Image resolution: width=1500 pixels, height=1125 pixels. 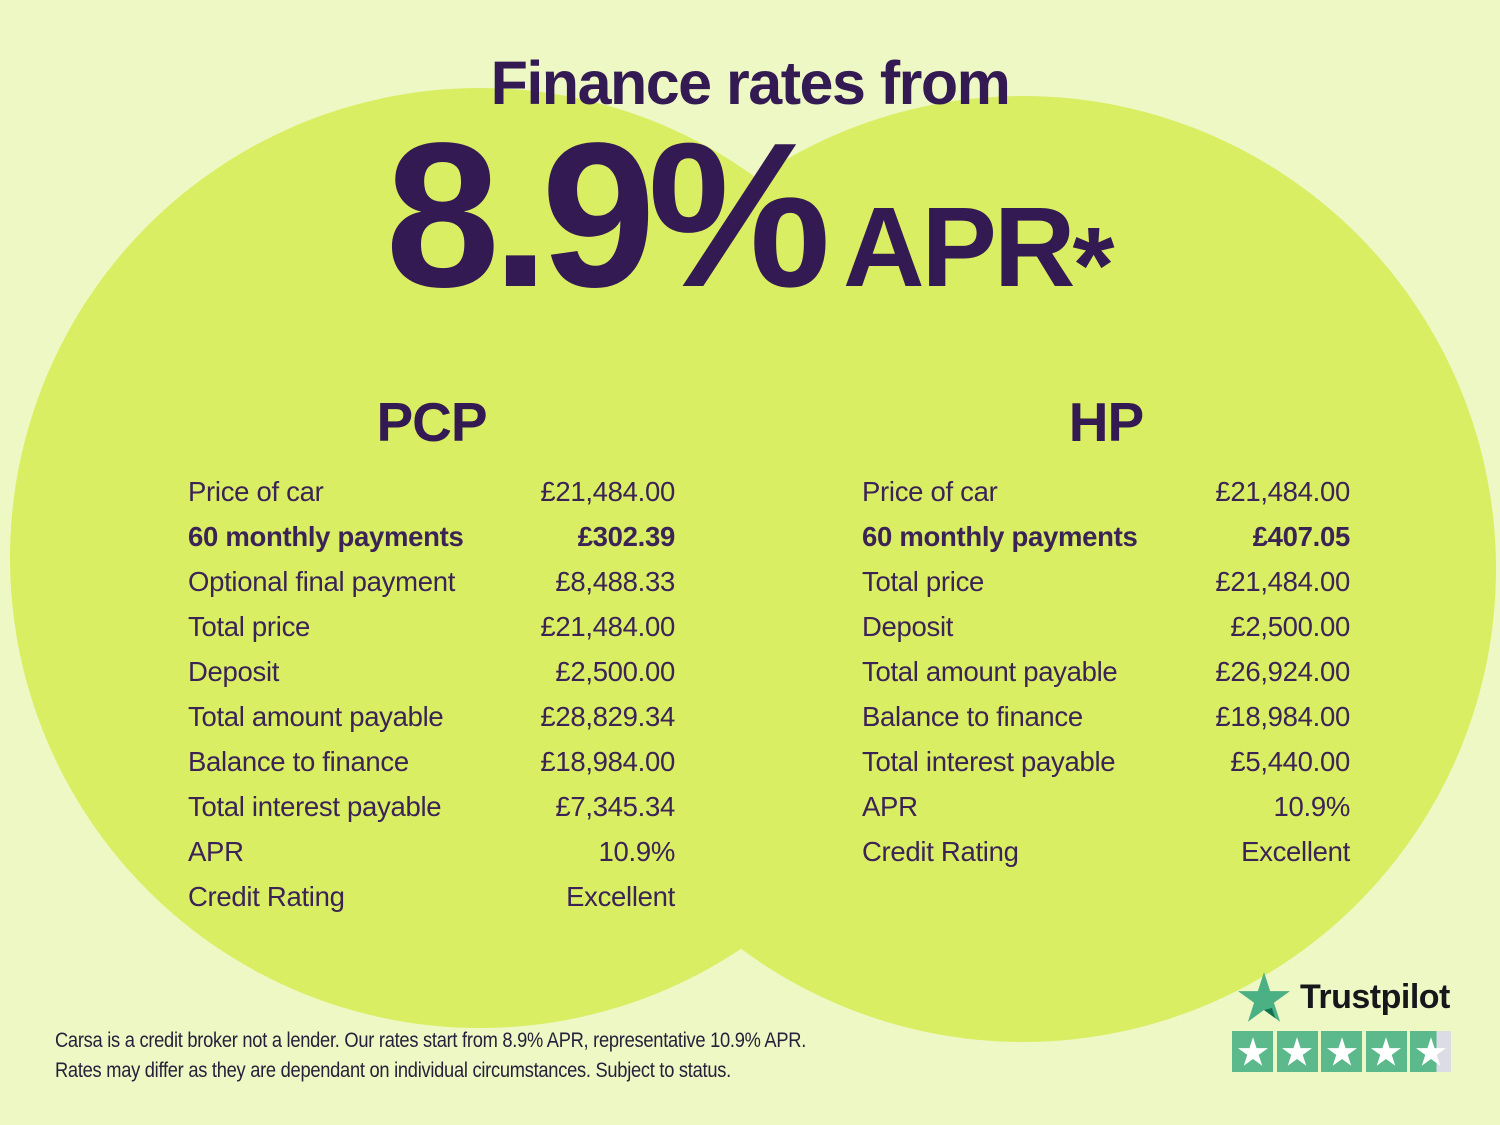 What do you see at coordinates (1290, 761) in the screenshot?
I see `finance-row-value: £5,440.00` at bounding box center [1290, 761].